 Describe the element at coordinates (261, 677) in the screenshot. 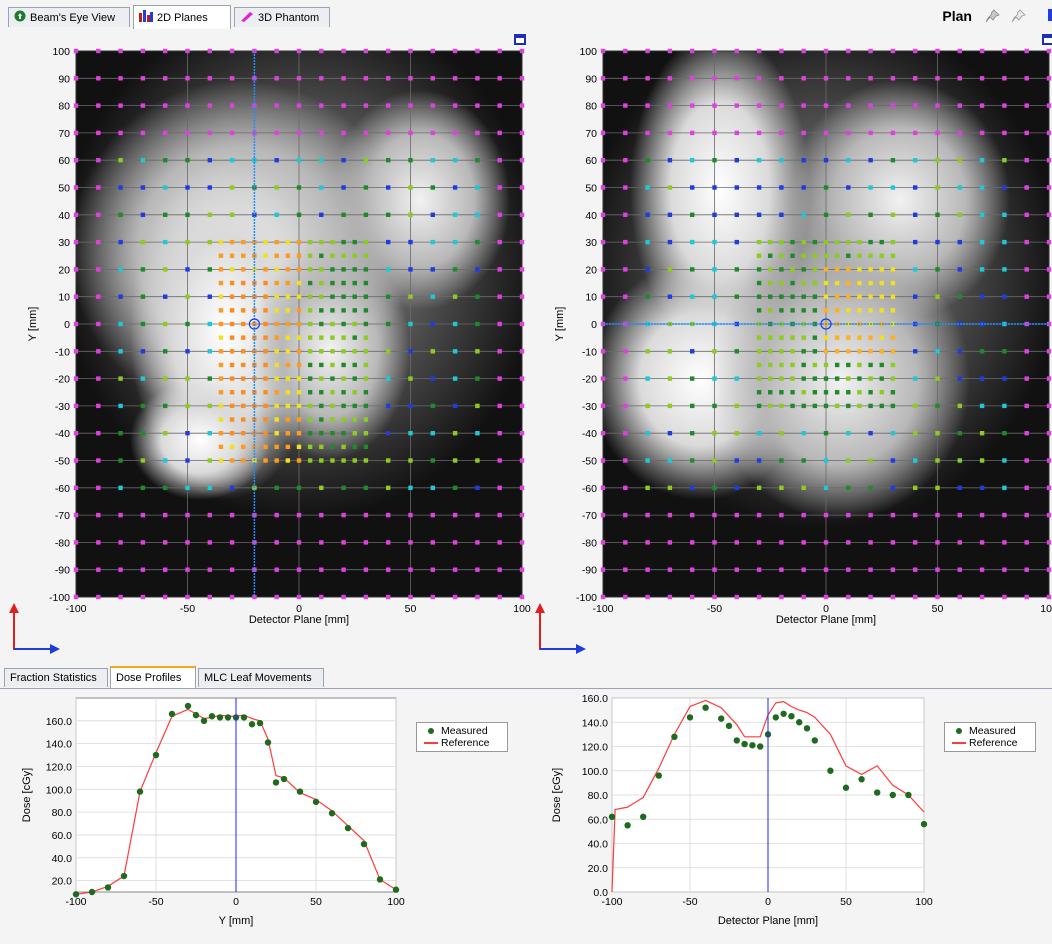

I see `tab-mlc-leaf-movements: MLC Leaf Movements` at that location.